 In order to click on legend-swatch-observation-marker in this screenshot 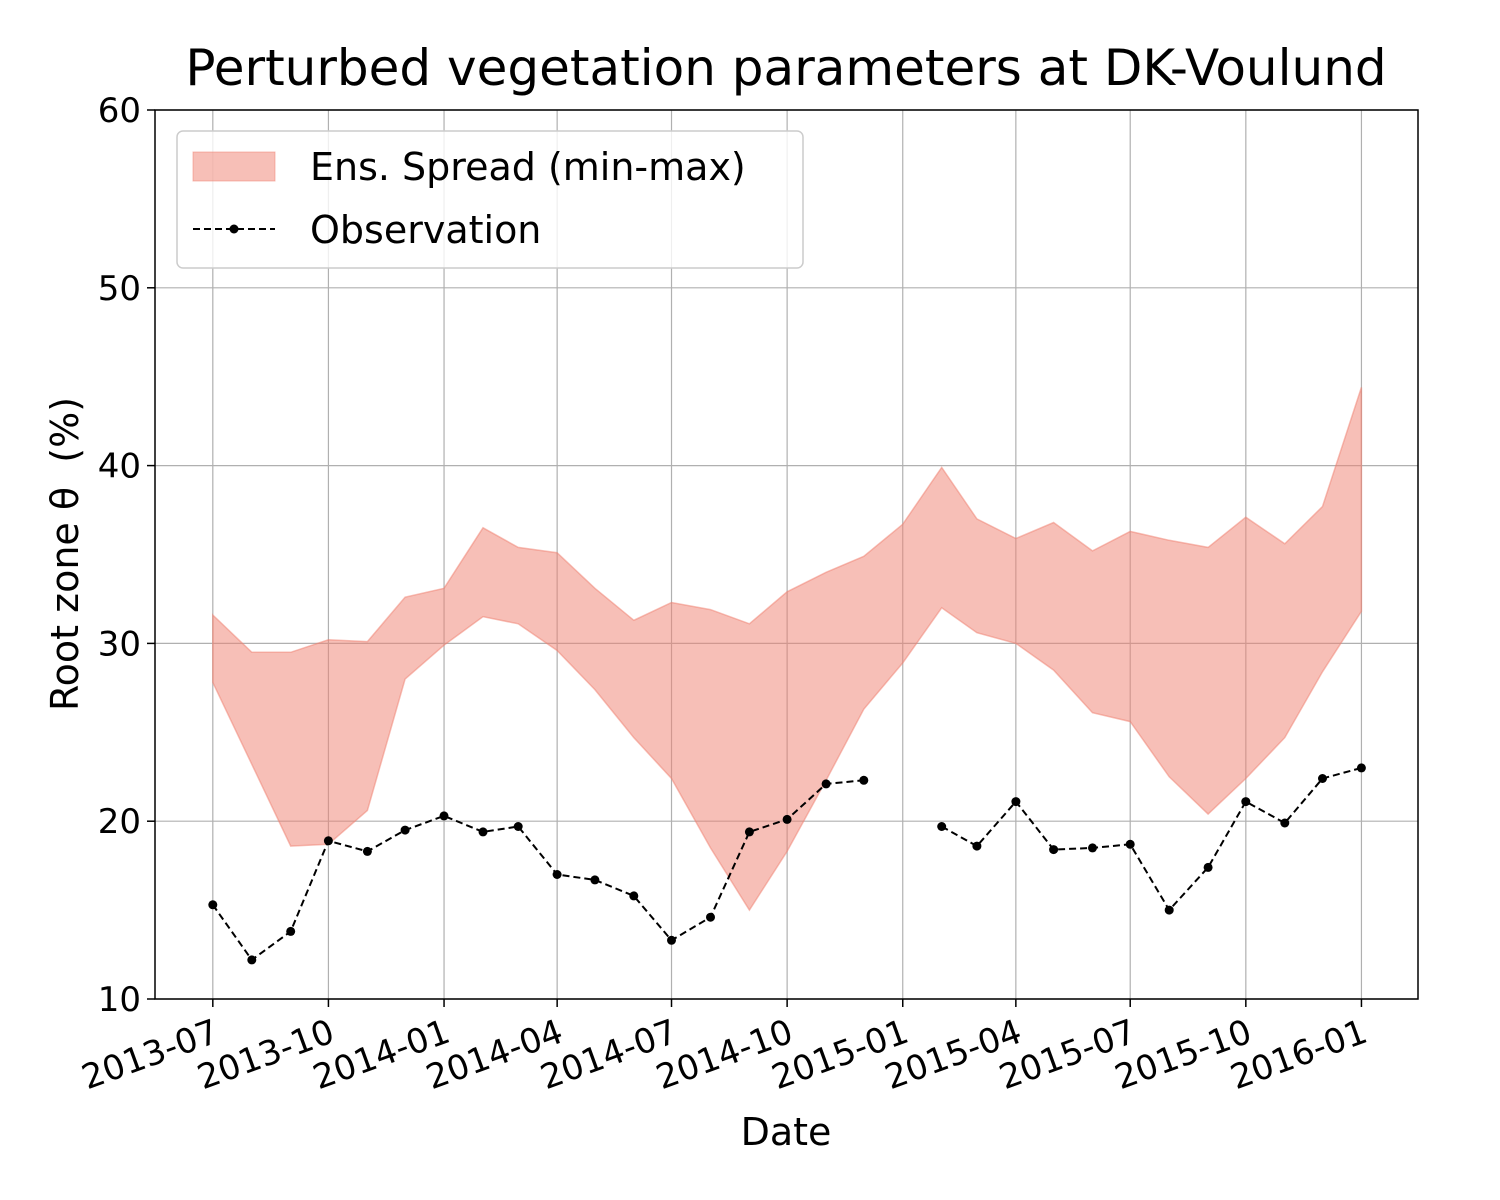, I will do `click(234, 229)`.